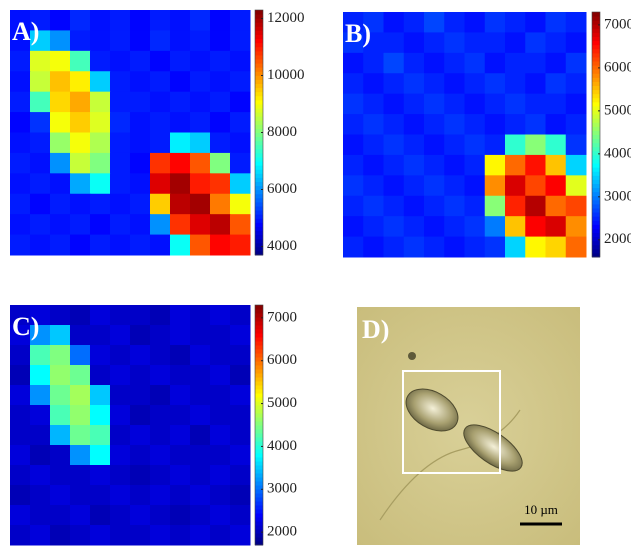 Image resolution: width=631 pixels, height=546 pixels. What do you see at coordinates (617, 196) in the screenshot?
I see `colorbar-tick-label: 3000` at bounding box center [617, 196].